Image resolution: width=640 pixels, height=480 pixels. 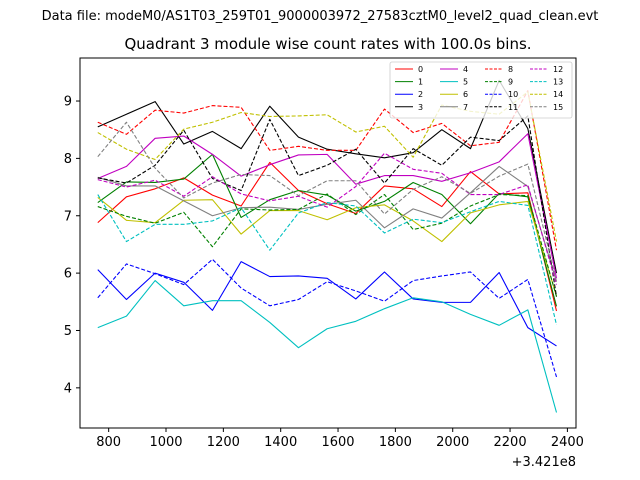 What do you see at coordinates (465, 69) in the screenshot?
I see `legend-label-4: 4` at bounding box center [465, 69].